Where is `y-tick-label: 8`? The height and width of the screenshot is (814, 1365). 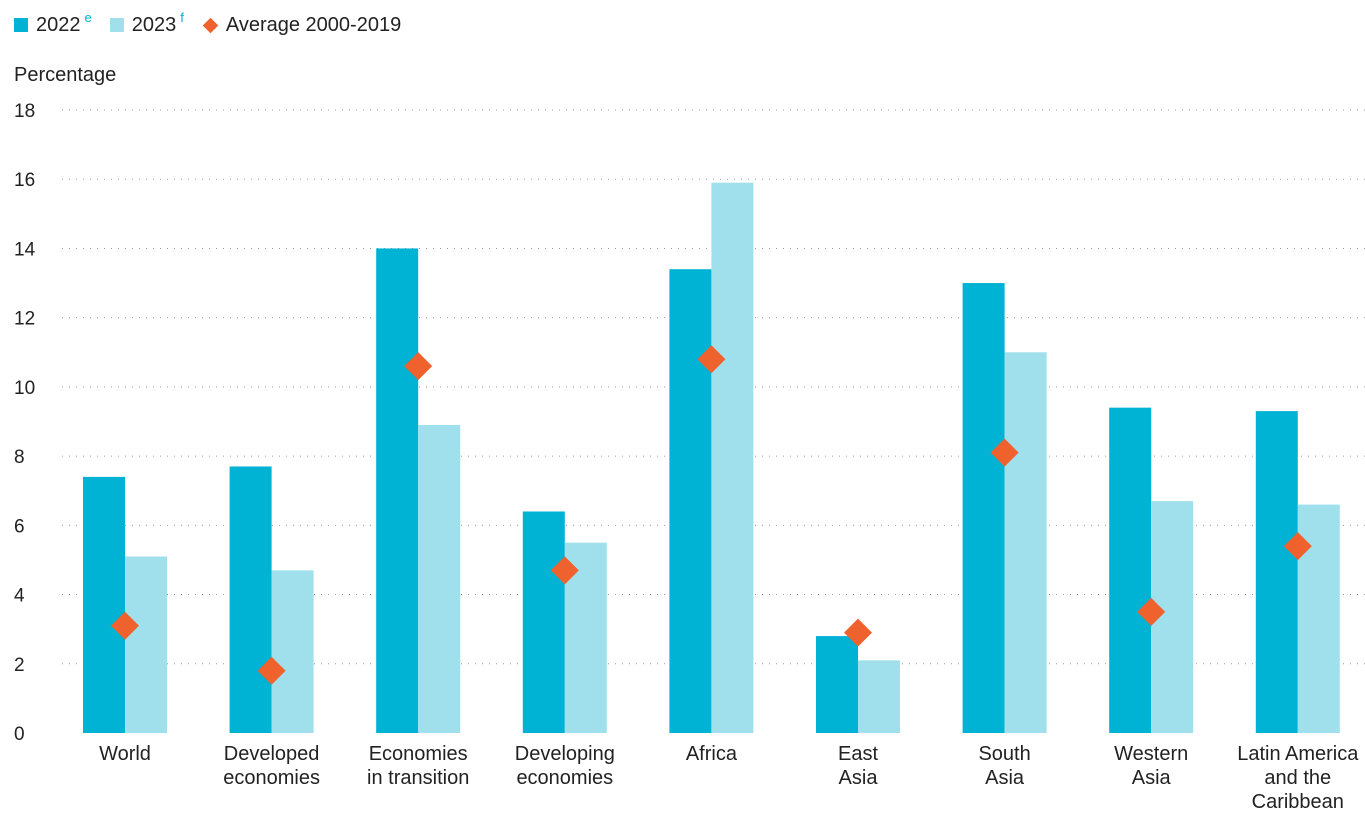
y-tick-label: 8 is located at coordinates (19, 457).